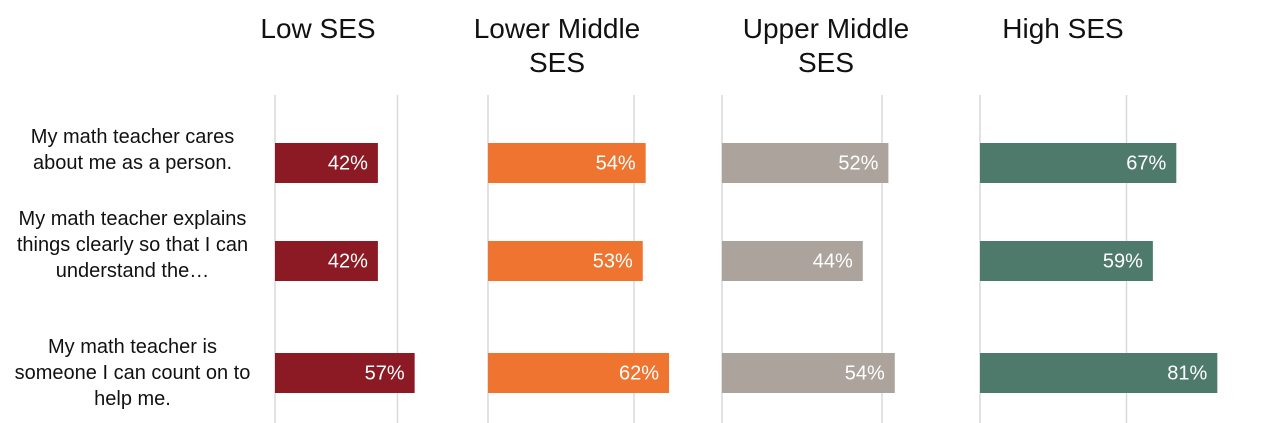  I want to click on panel-title: High SES, so click(1063, 28).